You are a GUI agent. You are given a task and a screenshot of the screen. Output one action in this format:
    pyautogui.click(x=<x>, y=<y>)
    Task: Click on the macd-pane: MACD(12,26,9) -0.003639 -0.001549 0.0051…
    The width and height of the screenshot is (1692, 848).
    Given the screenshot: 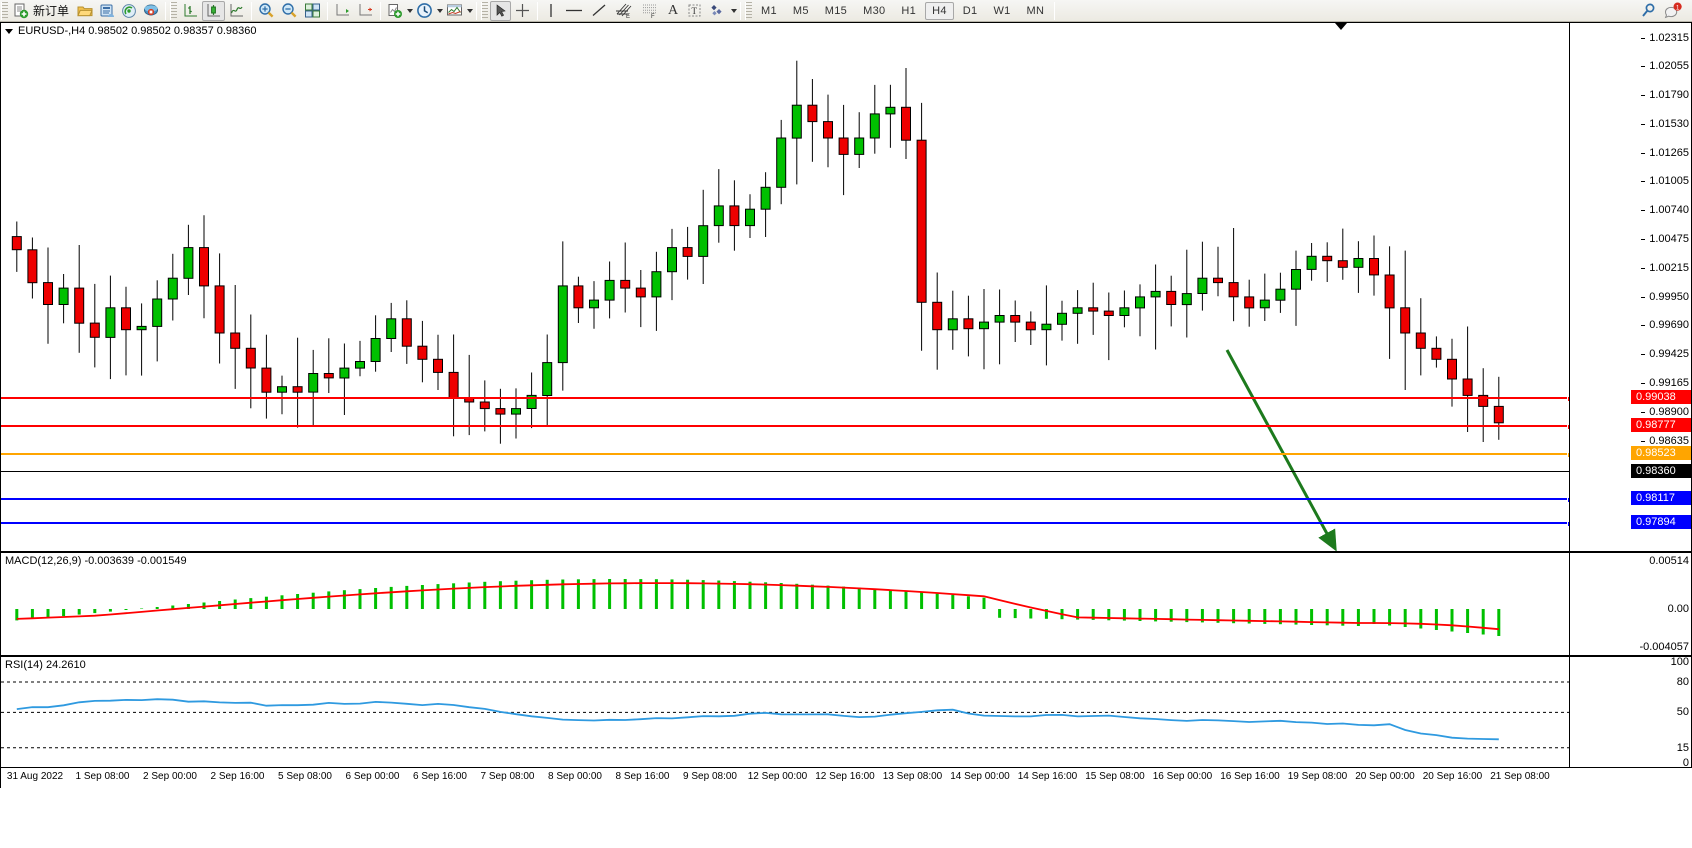 What is the action you would take?
    pyautogui.click(x=846, y=604)
    